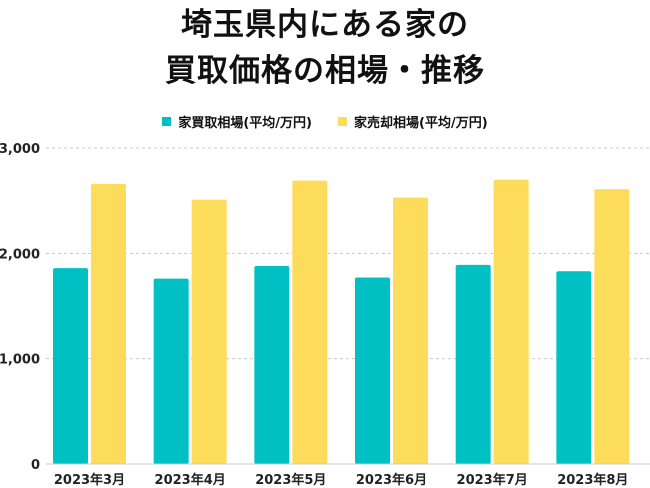 The height and width of the screenshot is (488, 650). What do you see at coordinates (190, 480) in the screenshot?
I see `x-tick-label: 2023年4月` at bounding box center [190, 480].